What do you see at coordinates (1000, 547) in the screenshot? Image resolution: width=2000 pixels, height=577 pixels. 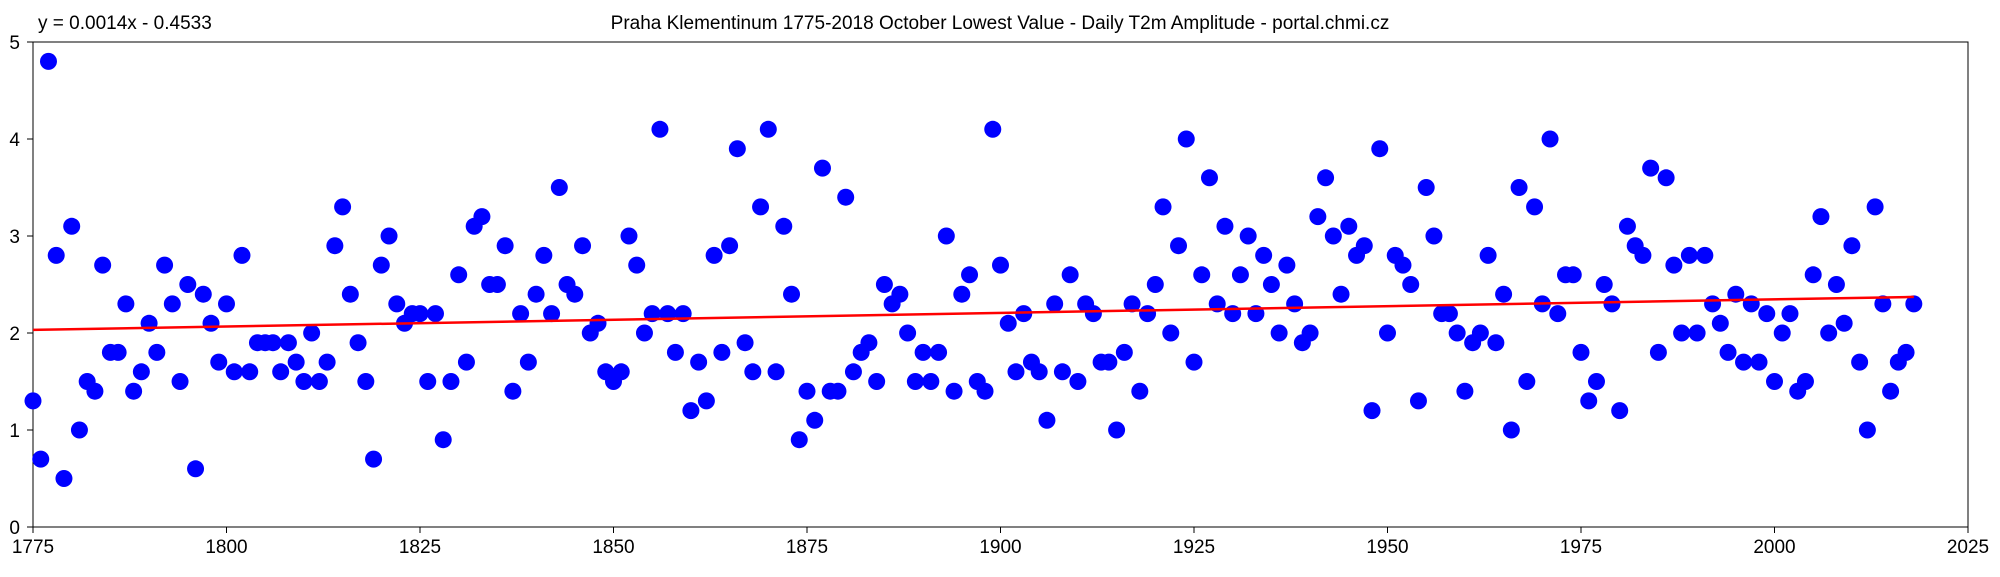 I see `x-tick-label: 1900` at bounding box center [1000, 547].